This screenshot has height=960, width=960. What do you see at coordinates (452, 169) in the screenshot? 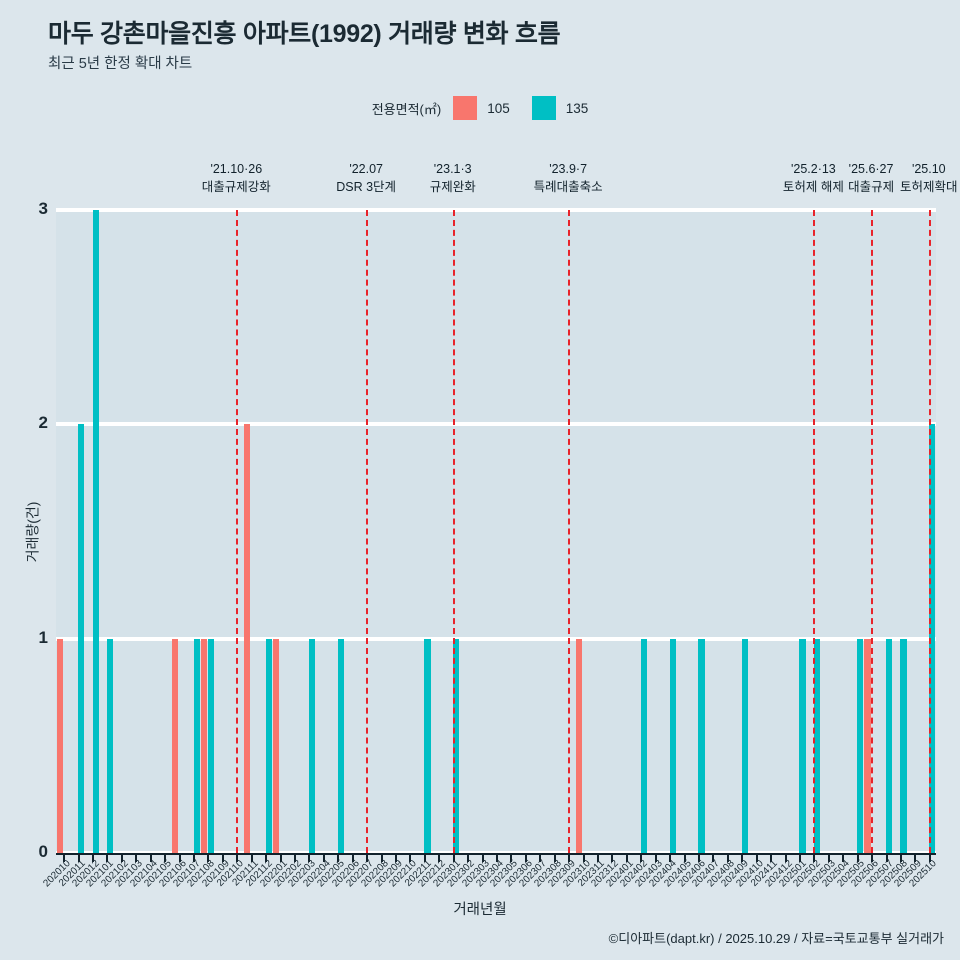
I see `event-date: '23.1·3` at bounding box center [452, 169].